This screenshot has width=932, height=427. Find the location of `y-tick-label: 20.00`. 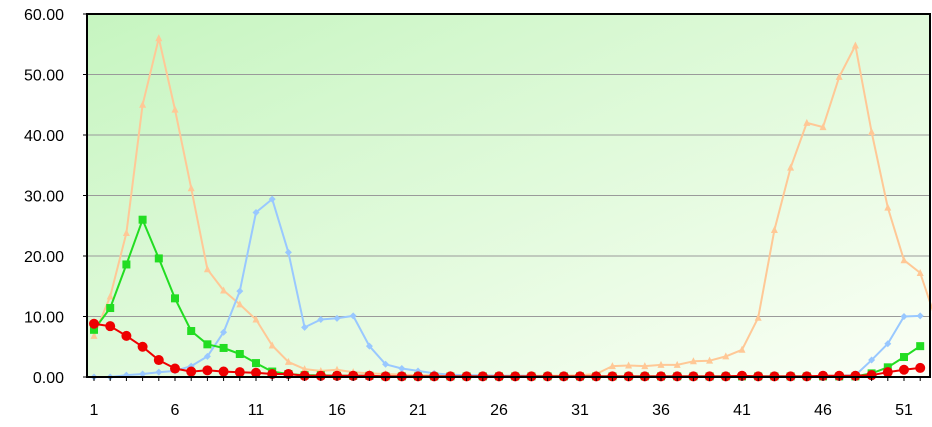

y-tick-label: 20.00 is located at coordinates (44, 257).